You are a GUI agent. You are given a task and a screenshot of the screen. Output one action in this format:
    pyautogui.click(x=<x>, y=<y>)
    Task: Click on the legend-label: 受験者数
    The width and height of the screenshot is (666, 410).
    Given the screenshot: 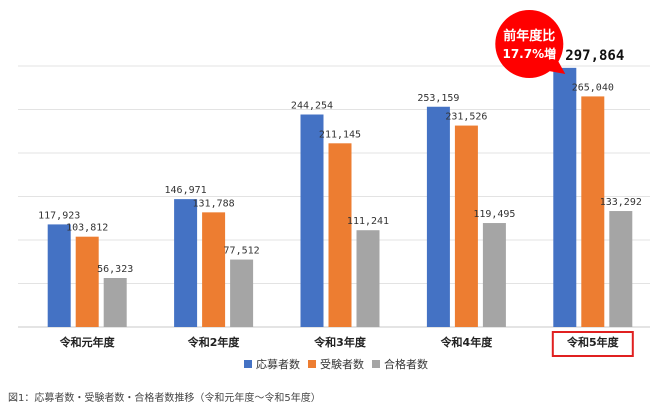 What is the action you would take?
    pyautogui.click(x=342, y=364)
    